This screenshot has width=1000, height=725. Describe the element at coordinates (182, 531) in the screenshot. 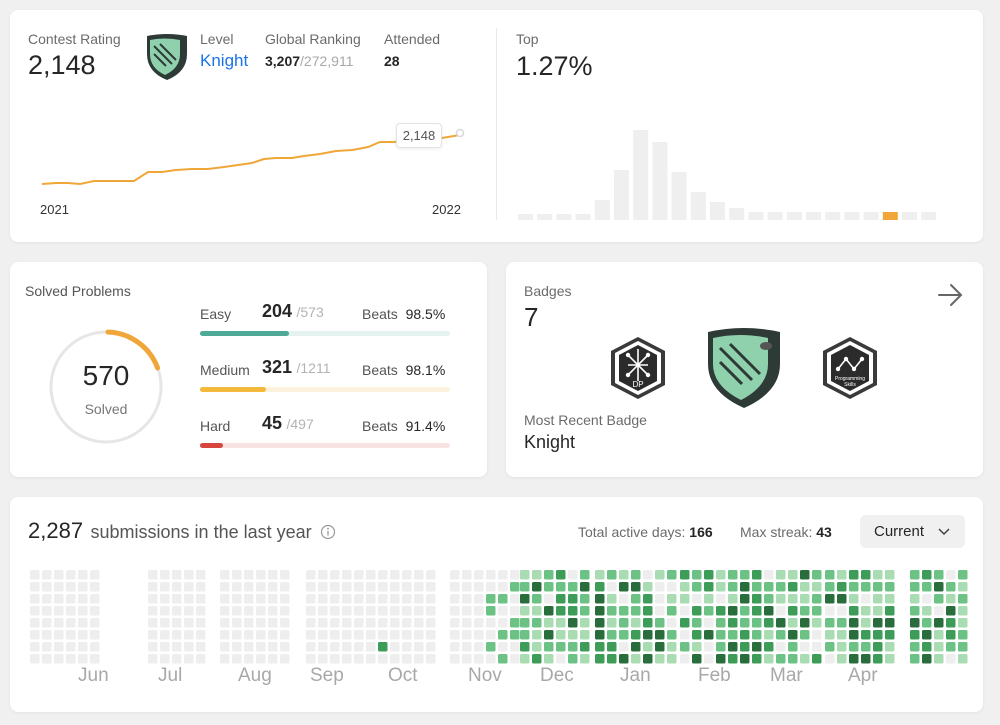

I see `submissions-heading: 2,287 submissions in the last year` at that location.